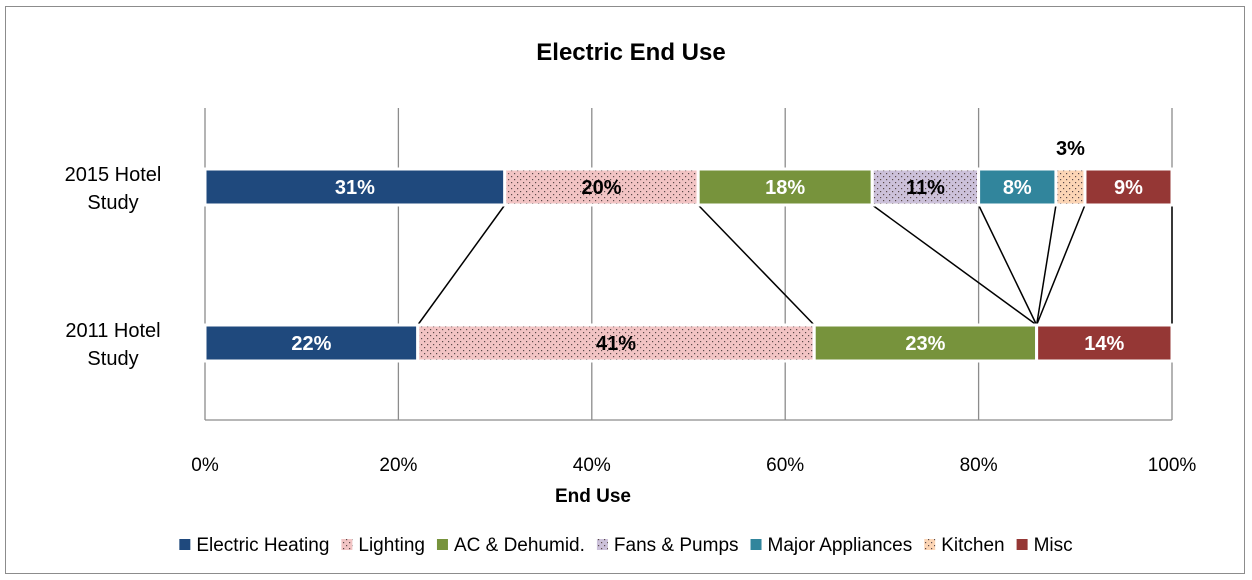  I want to click on x-tick-label: 20%, so click(398, 465).